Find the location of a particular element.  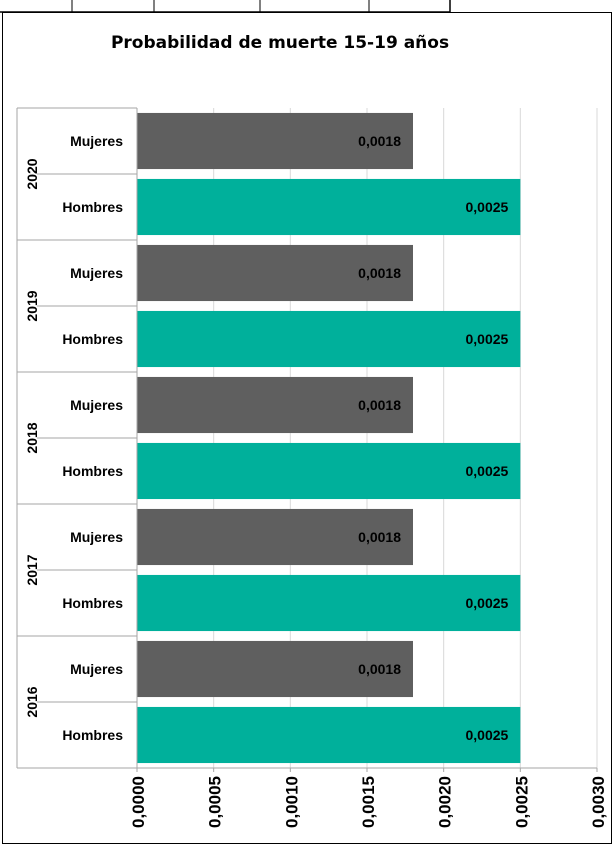

bar-2016-hombres is located at coordinates (329, 735).